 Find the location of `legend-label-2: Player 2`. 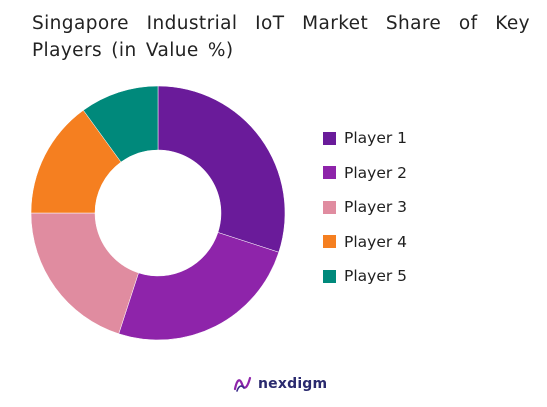

legend-label-2: Player 2 is located at coordinates (376, 172).